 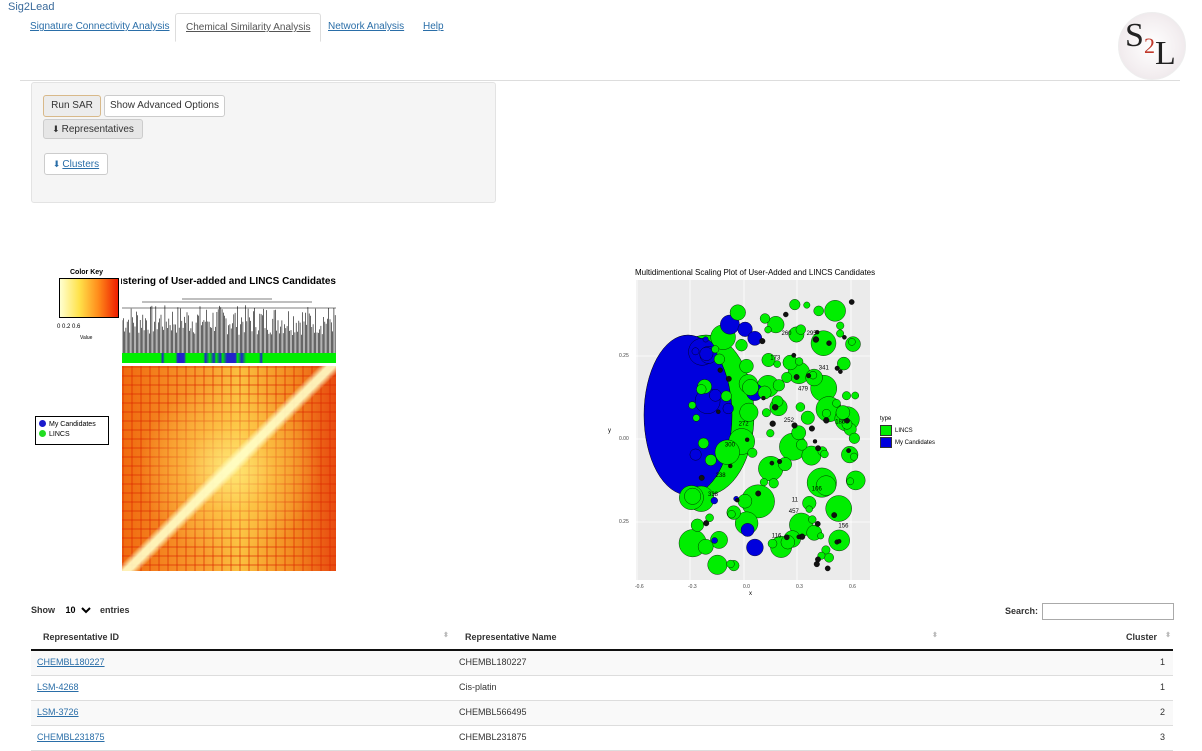 What do you see at coordinates (58, 687) in the screenshot?
I see `representative-id-link: LSM-4268` at bounding box center [58, 687].